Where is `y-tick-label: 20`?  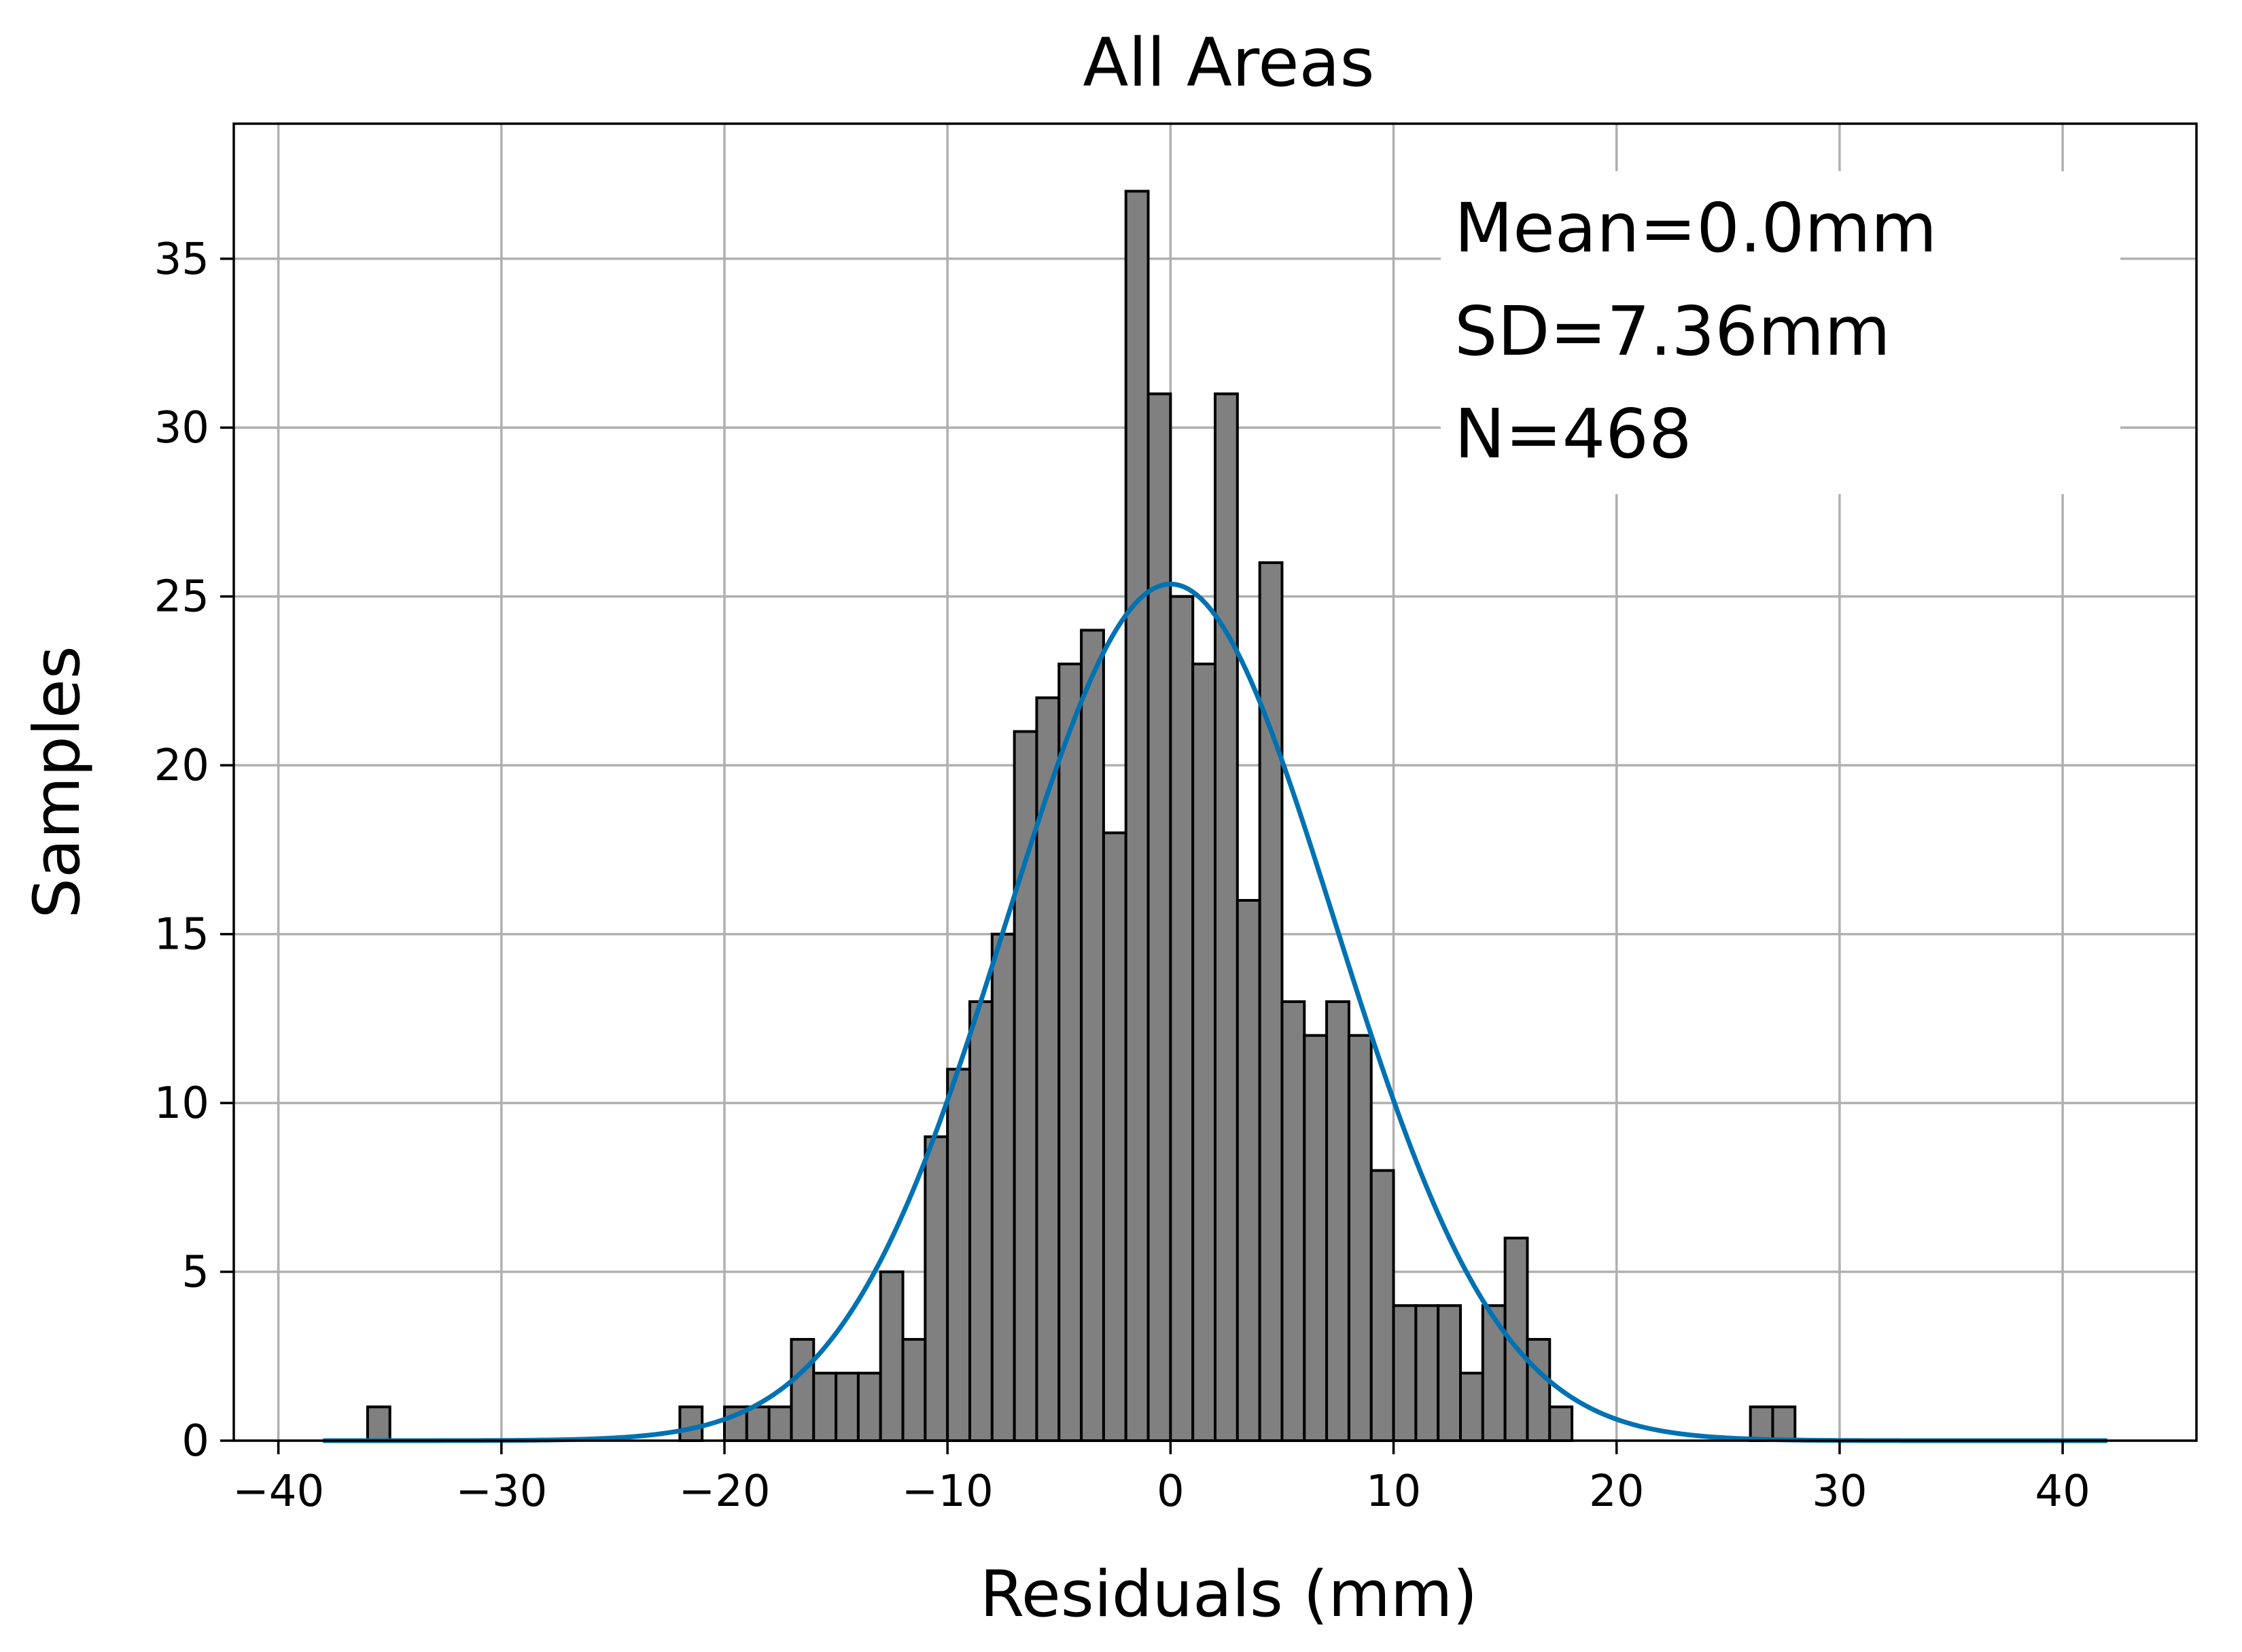
y-tick-label: 20 is located at coordinates (182, 766).